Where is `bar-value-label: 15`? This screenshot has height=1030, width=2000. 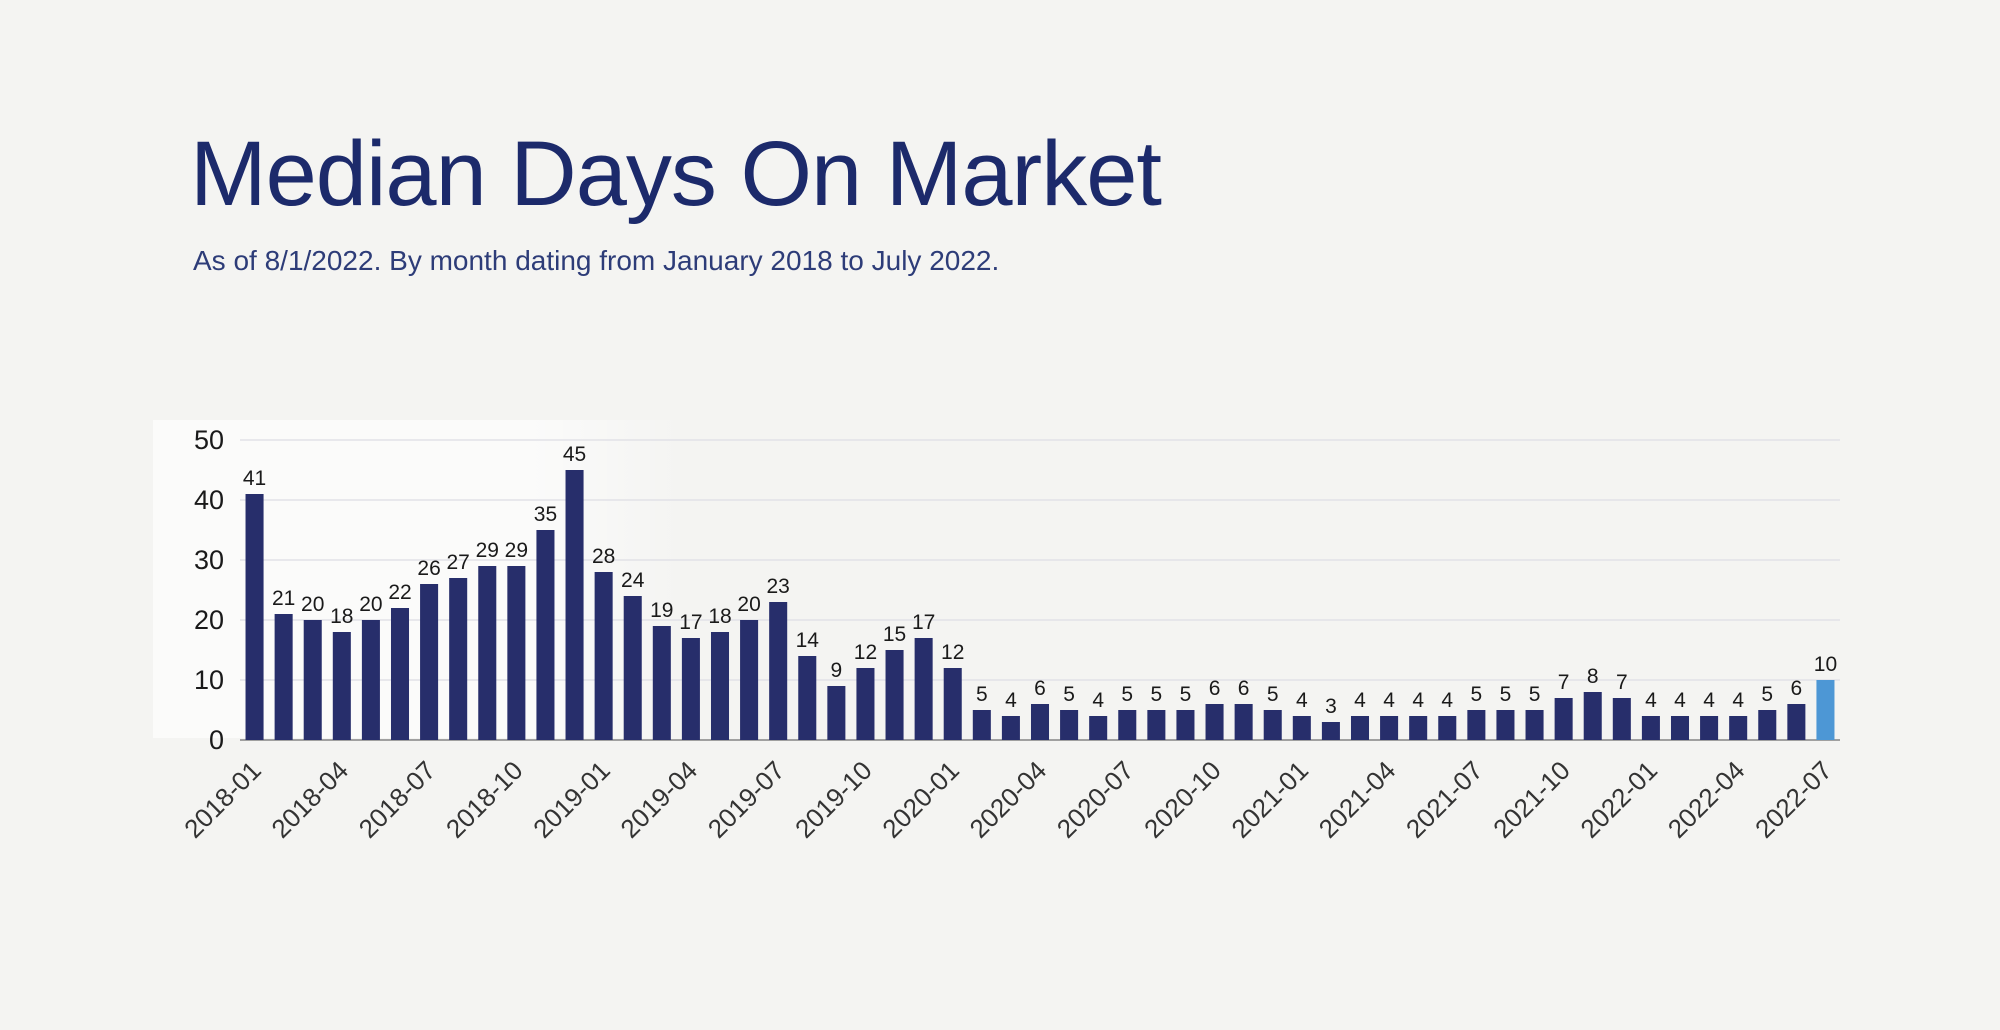 bar-value-label: 15 is located at coordinates (894, 634).